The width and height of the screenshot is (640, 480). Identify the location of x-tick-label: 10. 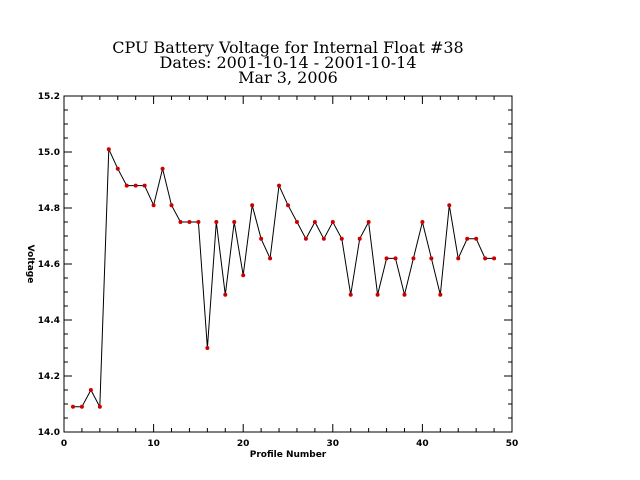
(153, 444).